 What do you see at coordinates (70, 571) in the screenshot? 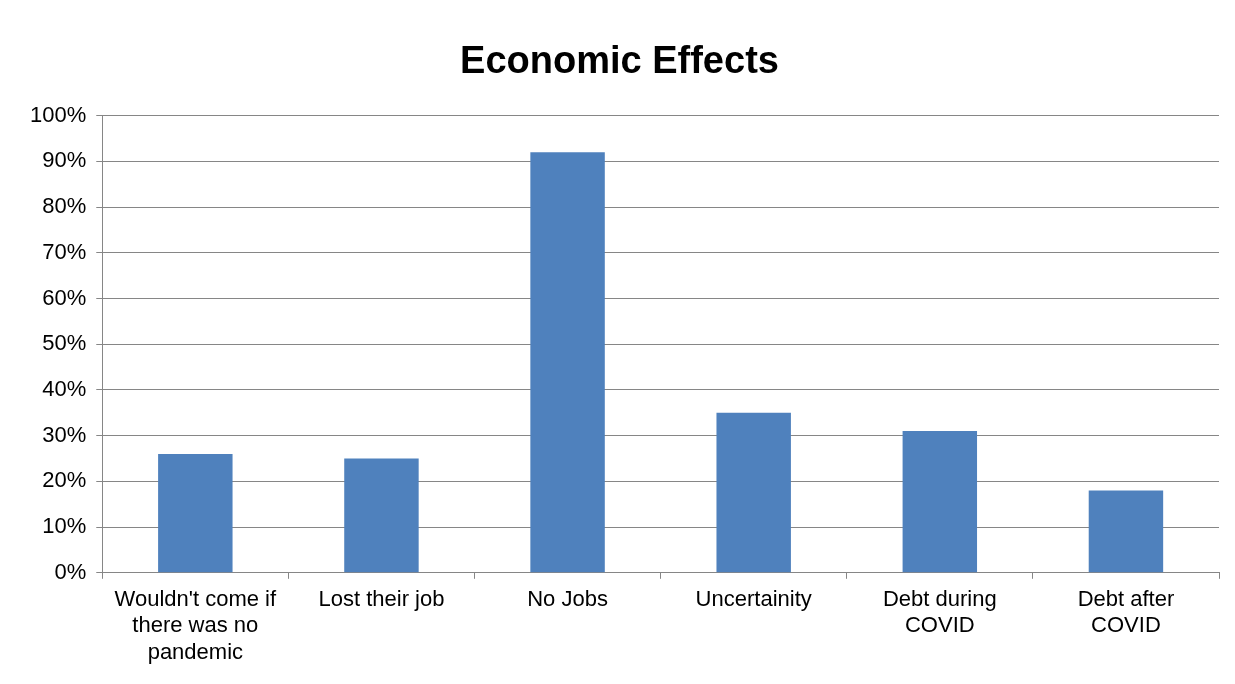
I see `y-tick-label: 0%` at bounding box center [70, 571].